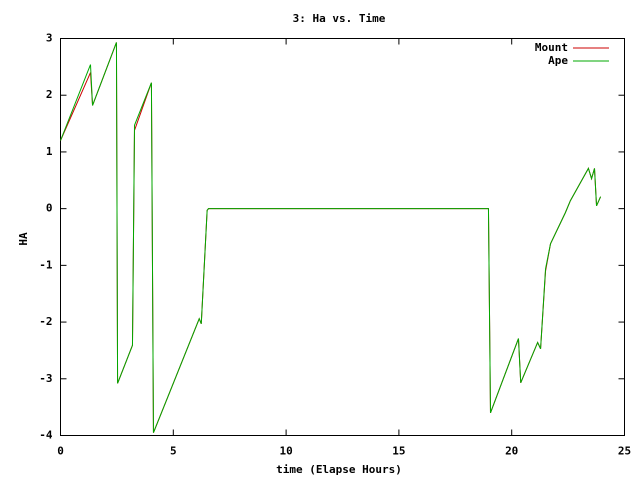 Image resolution: width=640 pixels, height=480 pixels. What do you see at coordinates (624, 451) in the screenshot?
I see `x-tick-label: 25` at bounding box center [624, 451].